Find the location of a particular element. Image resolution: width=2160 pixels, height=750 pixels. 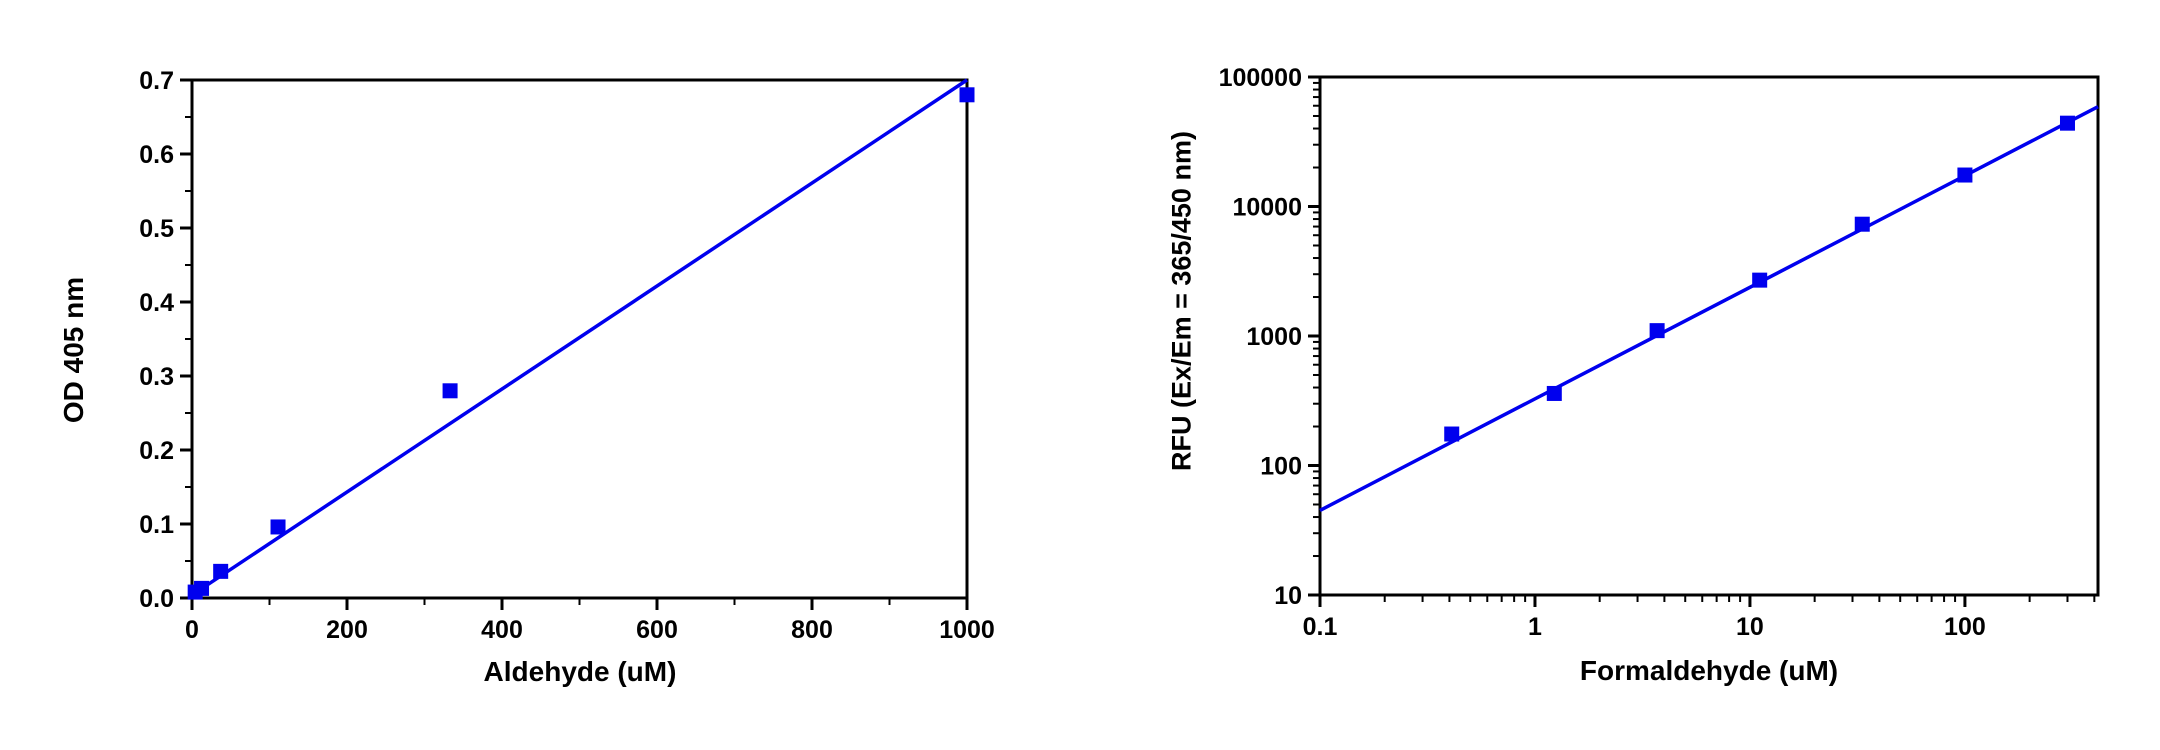

y-tick-label: 0.3 is located at coordinates (156, 377).